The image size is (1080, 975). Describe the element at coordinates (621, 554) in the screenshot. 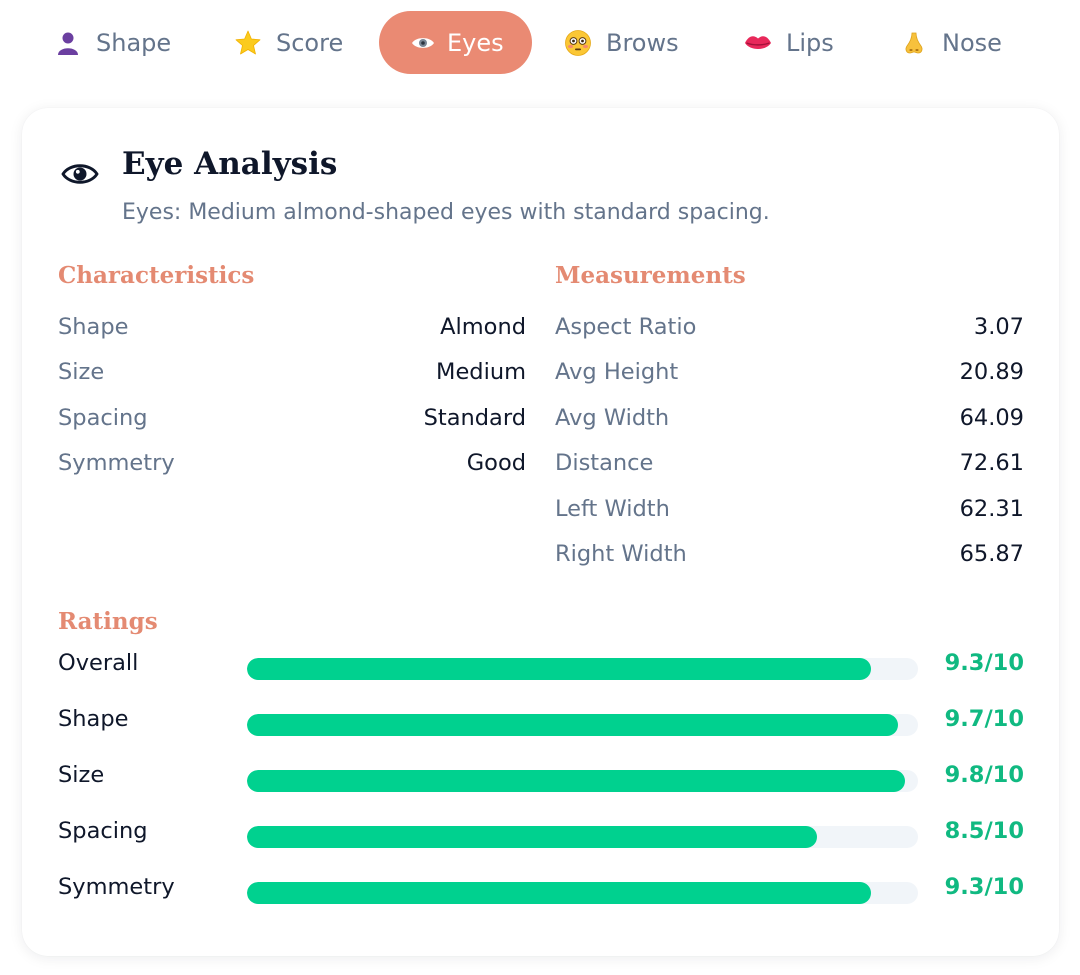

I see `measurement-label: Right Width` at that location.